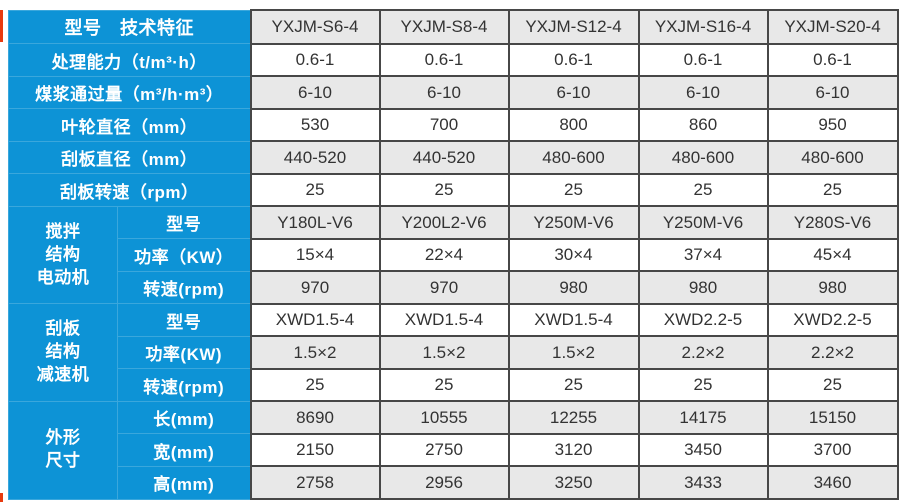 The width and height of the screenshot is (900, 504). Describe the element at coordinates (315, 222) in the screenshot. I see `spec-value: Y180L-V6` at that location.